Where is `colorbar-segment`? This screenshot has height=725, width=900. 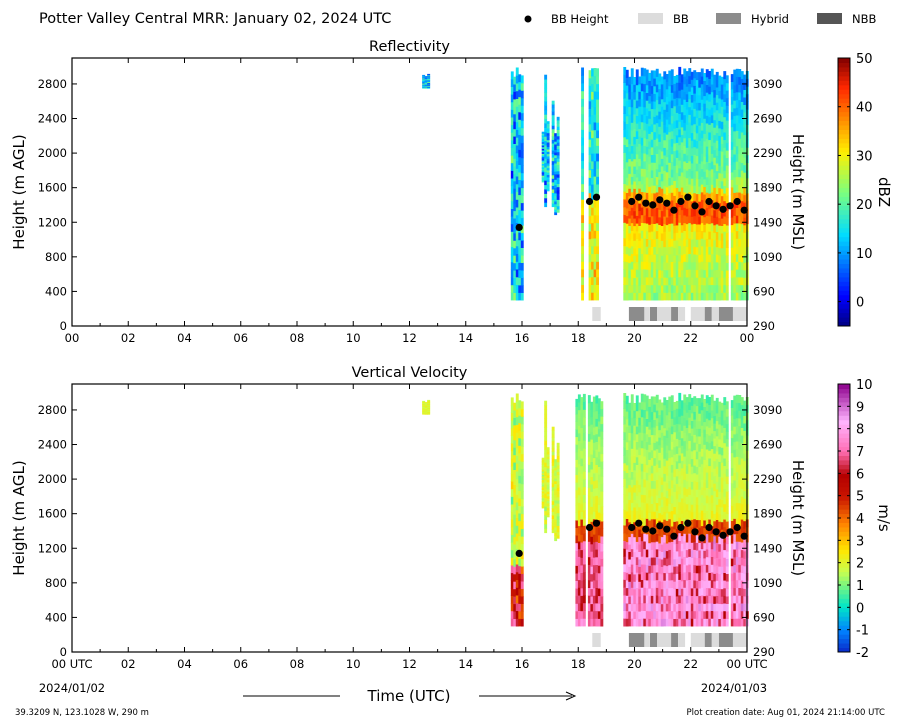
colorbar-segment is located at coordinates (844, 409).